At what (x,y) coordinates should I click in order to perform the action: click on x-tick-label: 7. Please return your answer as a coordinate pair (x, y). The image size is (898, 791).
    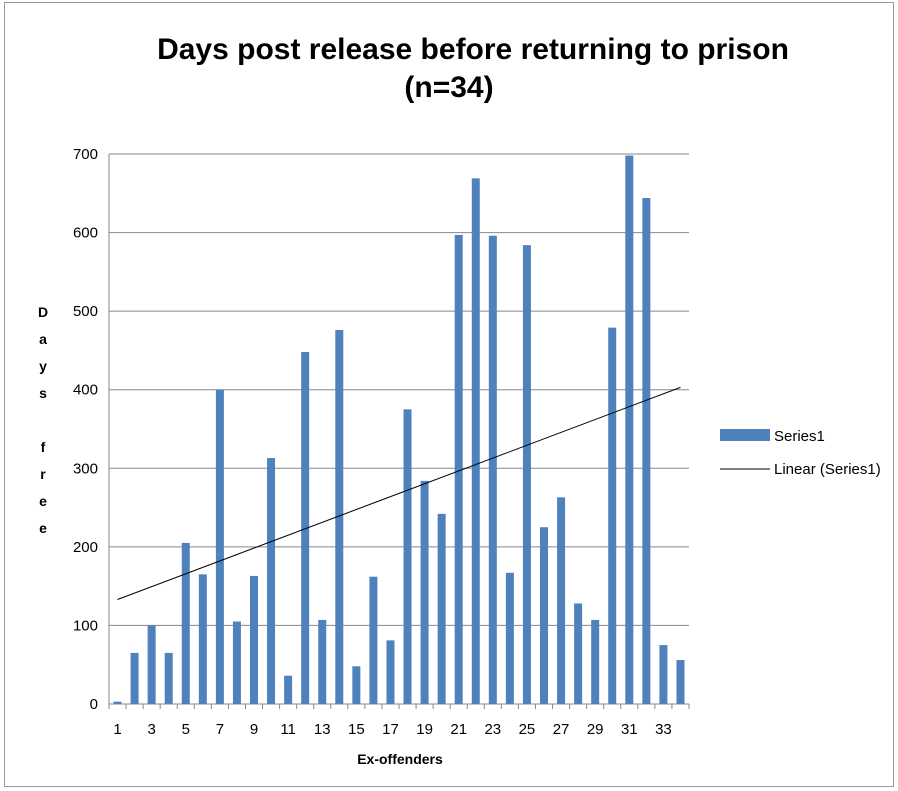
    Looking at the image, I should click on (220, 729).